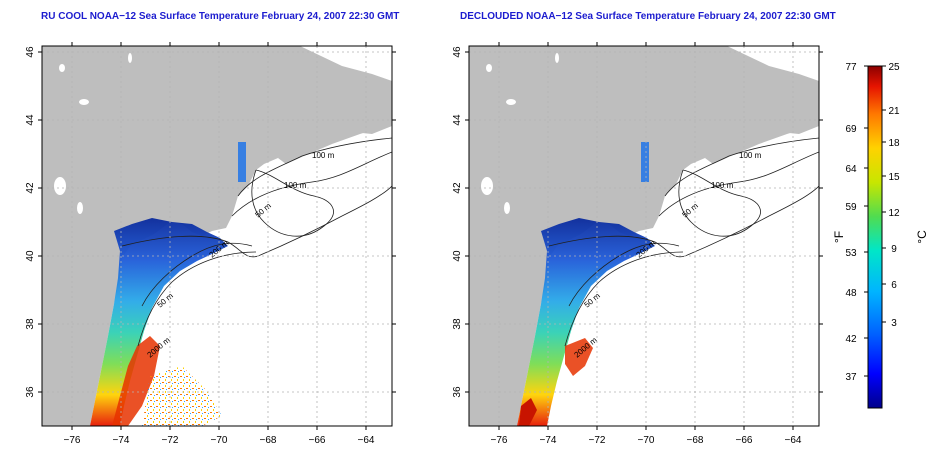 The height and width of the screenshot is (475, 950). I want to click on celsius-tick-label: 3, so click(894, 323).